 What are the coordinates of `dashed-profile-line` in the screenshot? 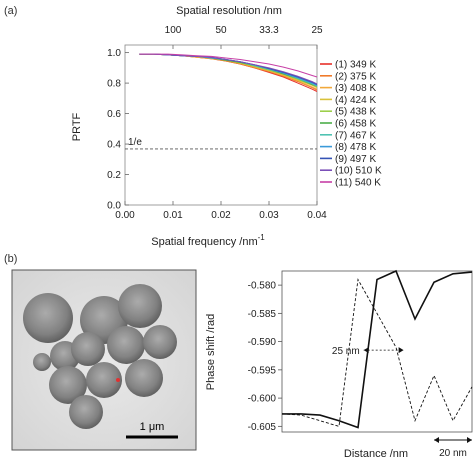 It's located at (377, 352).